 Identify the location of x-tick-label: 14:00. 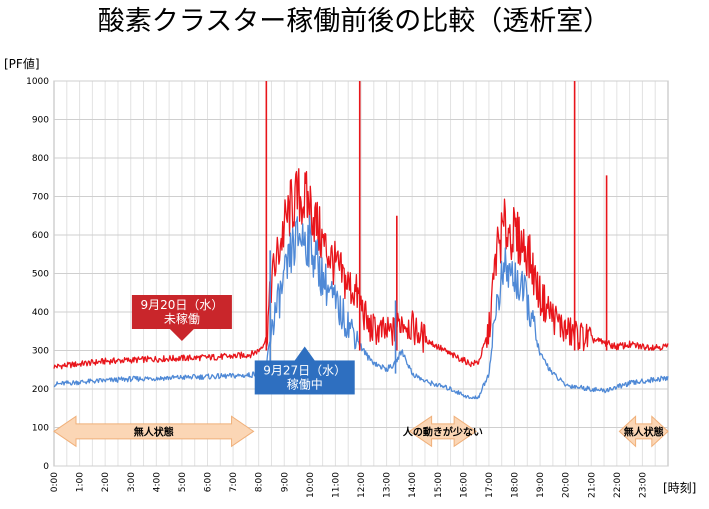
(413, 485).